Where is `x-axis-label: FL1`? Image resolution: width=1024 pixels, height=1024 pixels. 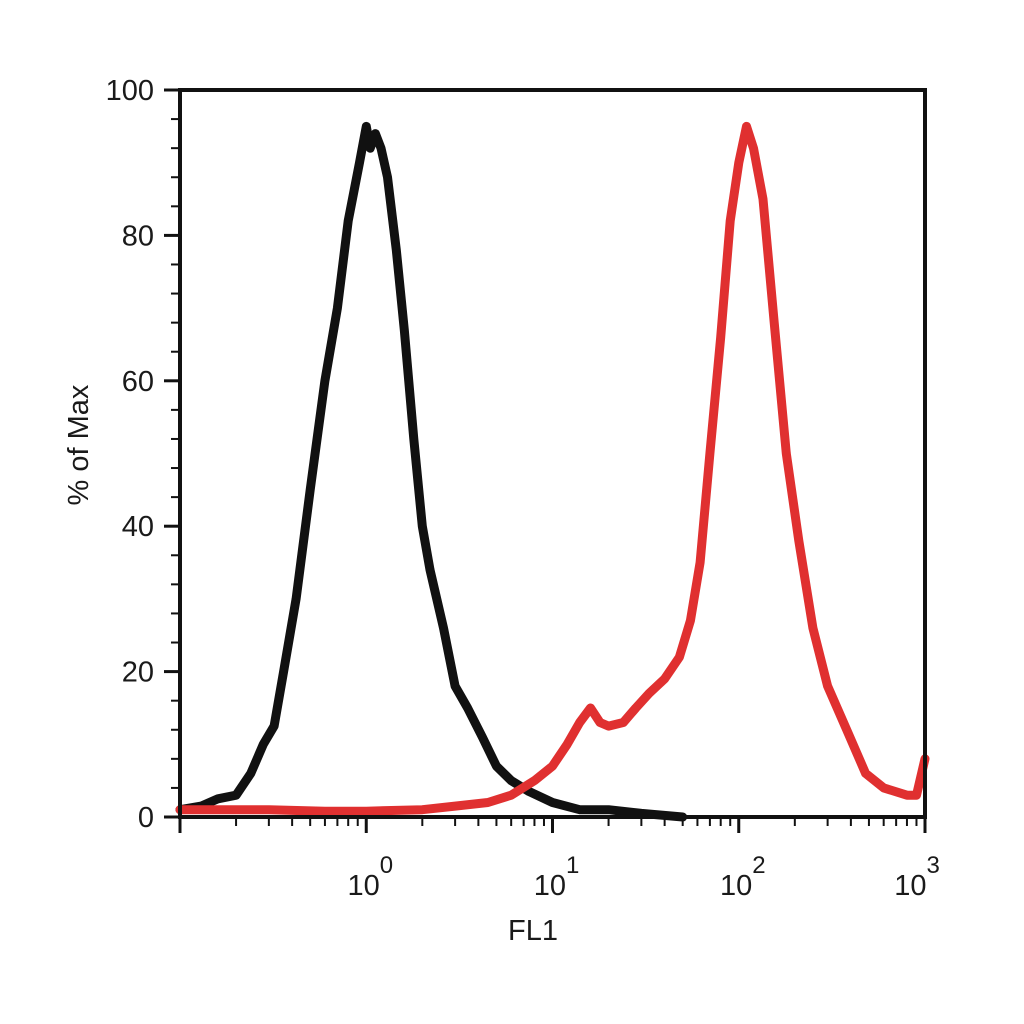 x-axis-label: FL1 is located at coordinates (533, 931).